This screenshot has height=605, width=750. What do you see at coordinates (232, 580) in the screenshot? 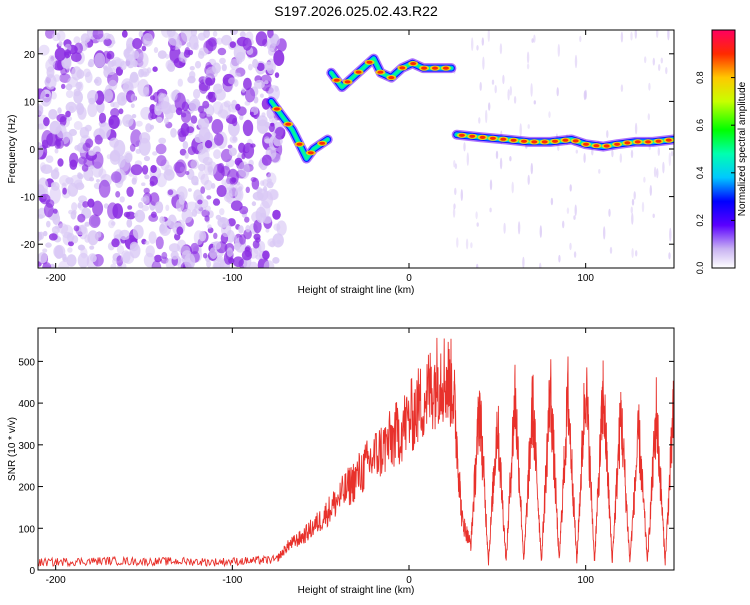
I see `x-tick-label: -100` at bounding box center [232, 580].